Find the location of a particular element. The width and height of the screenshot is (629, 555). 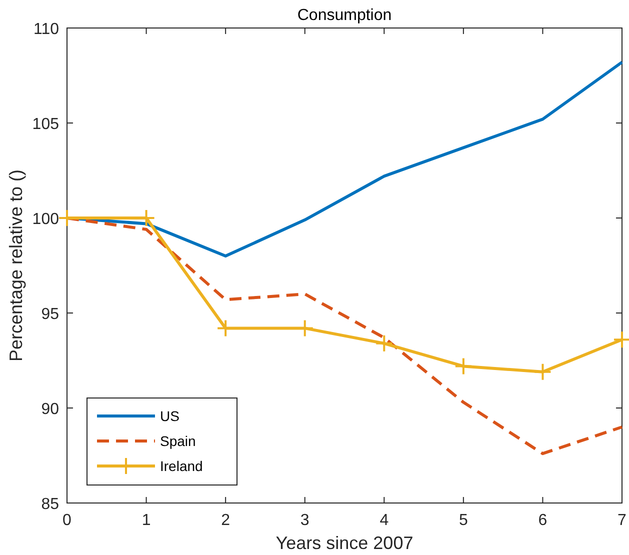

y-tick-label: 85 is located at coordinates (50, 504).